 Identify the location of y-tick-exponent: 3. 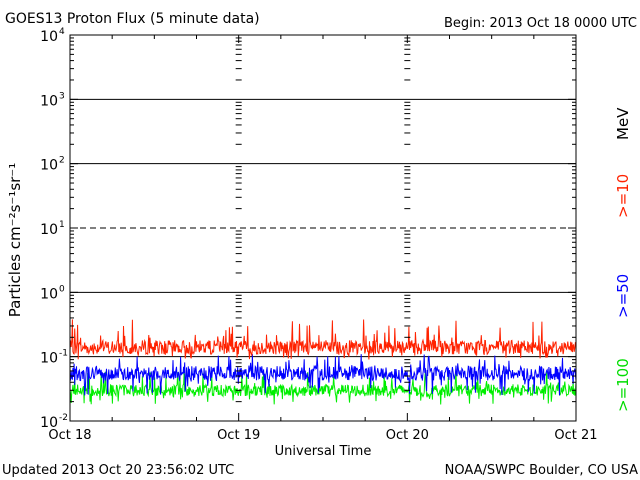
(62, 96).